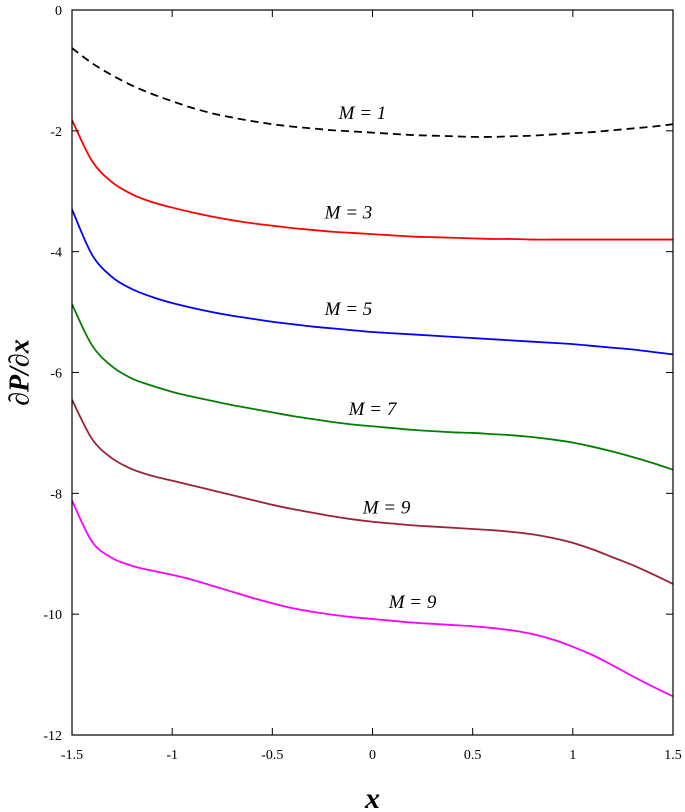 The image size is (685, 812). What do you see at coordinates (362, 113) in the screenshot?
I see `curve-annotation: M = 1` at bounding box center [362, 113].